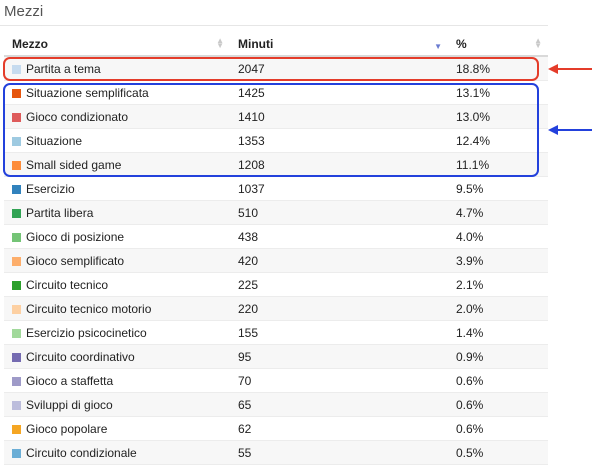 Image resolution: width=600 pixels, height=468 pixels. Describe the element at coordinates (498, 332) in the screenshot. I see `cell-percent: 1.4%` at that location.